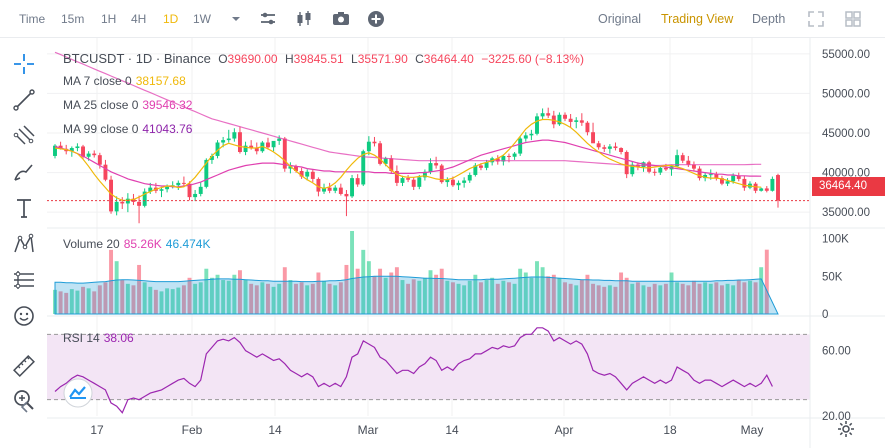  Describe the element at coordinates (376, 19) in the screenshot. I see `add-circle-icon` at that location.